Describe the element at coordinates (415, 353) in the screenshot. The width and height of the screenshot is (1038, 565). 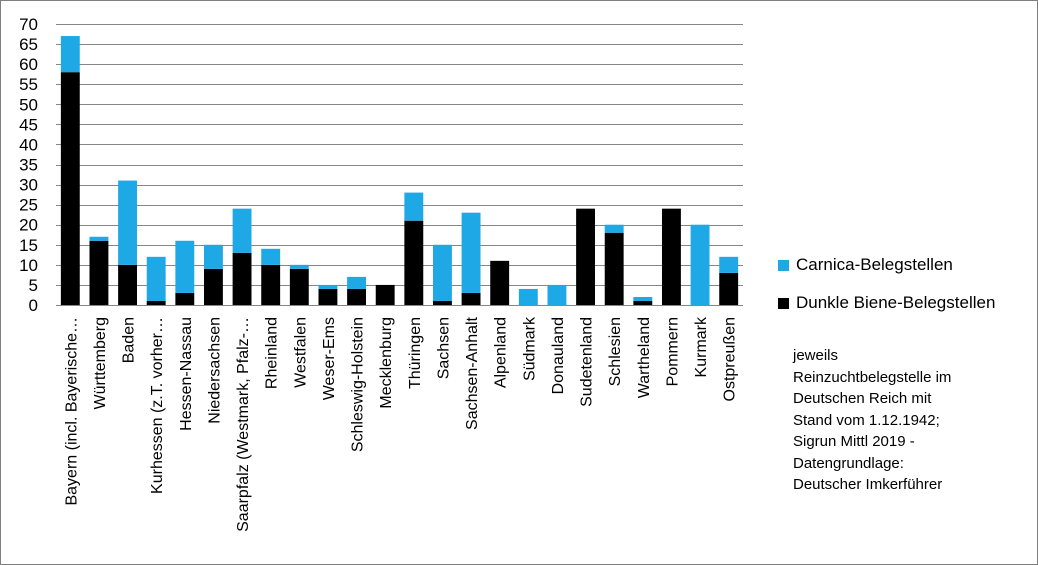
I see `x-category-label: Thüringen` at that location.